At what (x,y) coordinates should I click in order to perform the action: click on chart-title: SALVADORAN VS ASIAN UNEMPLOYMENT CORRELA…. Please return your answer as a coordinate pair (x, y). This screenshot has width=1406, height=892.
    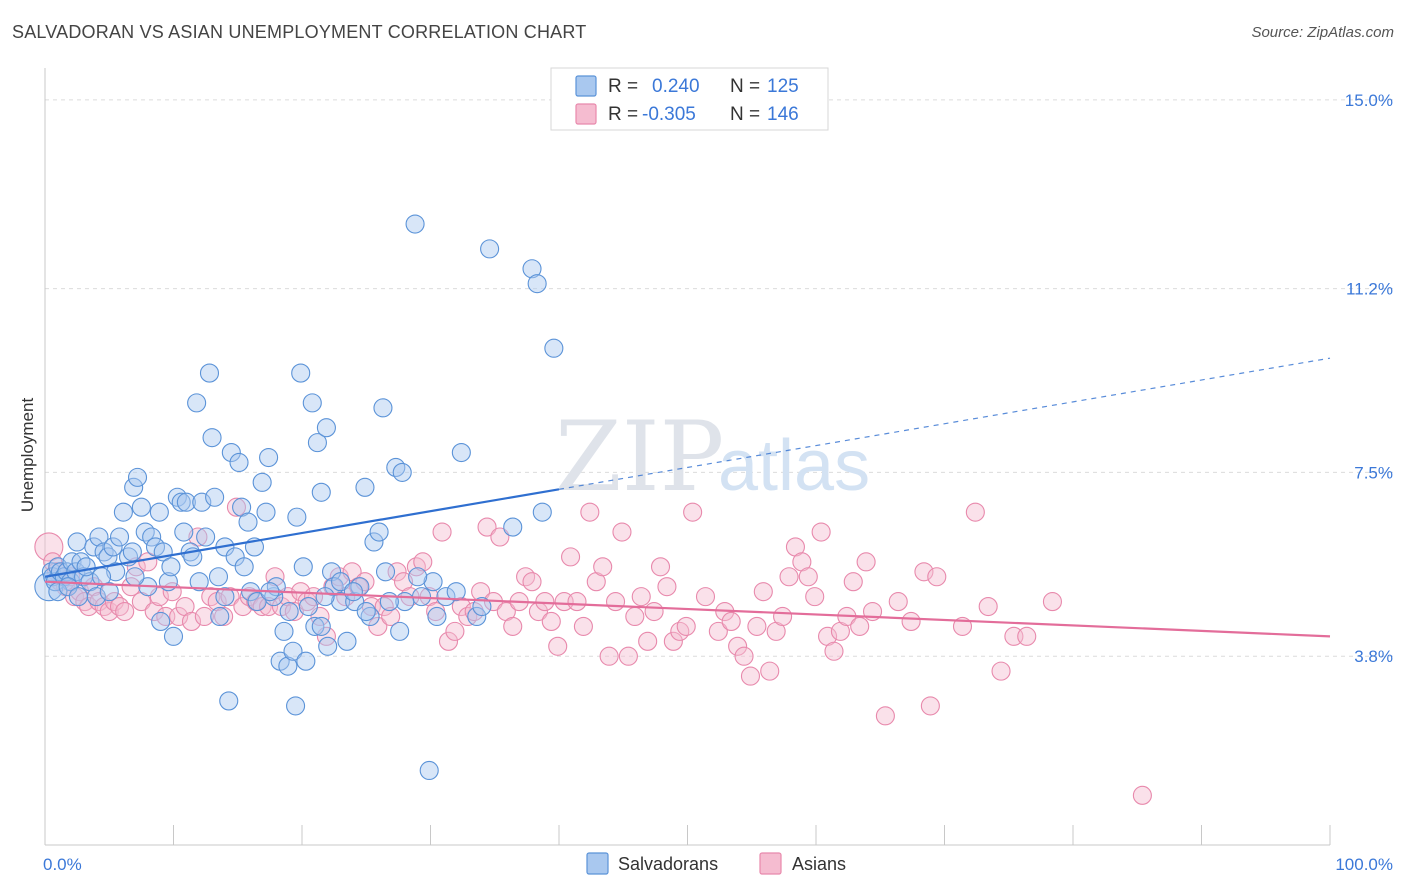
    Looking at the image, I should click on (299, 32).